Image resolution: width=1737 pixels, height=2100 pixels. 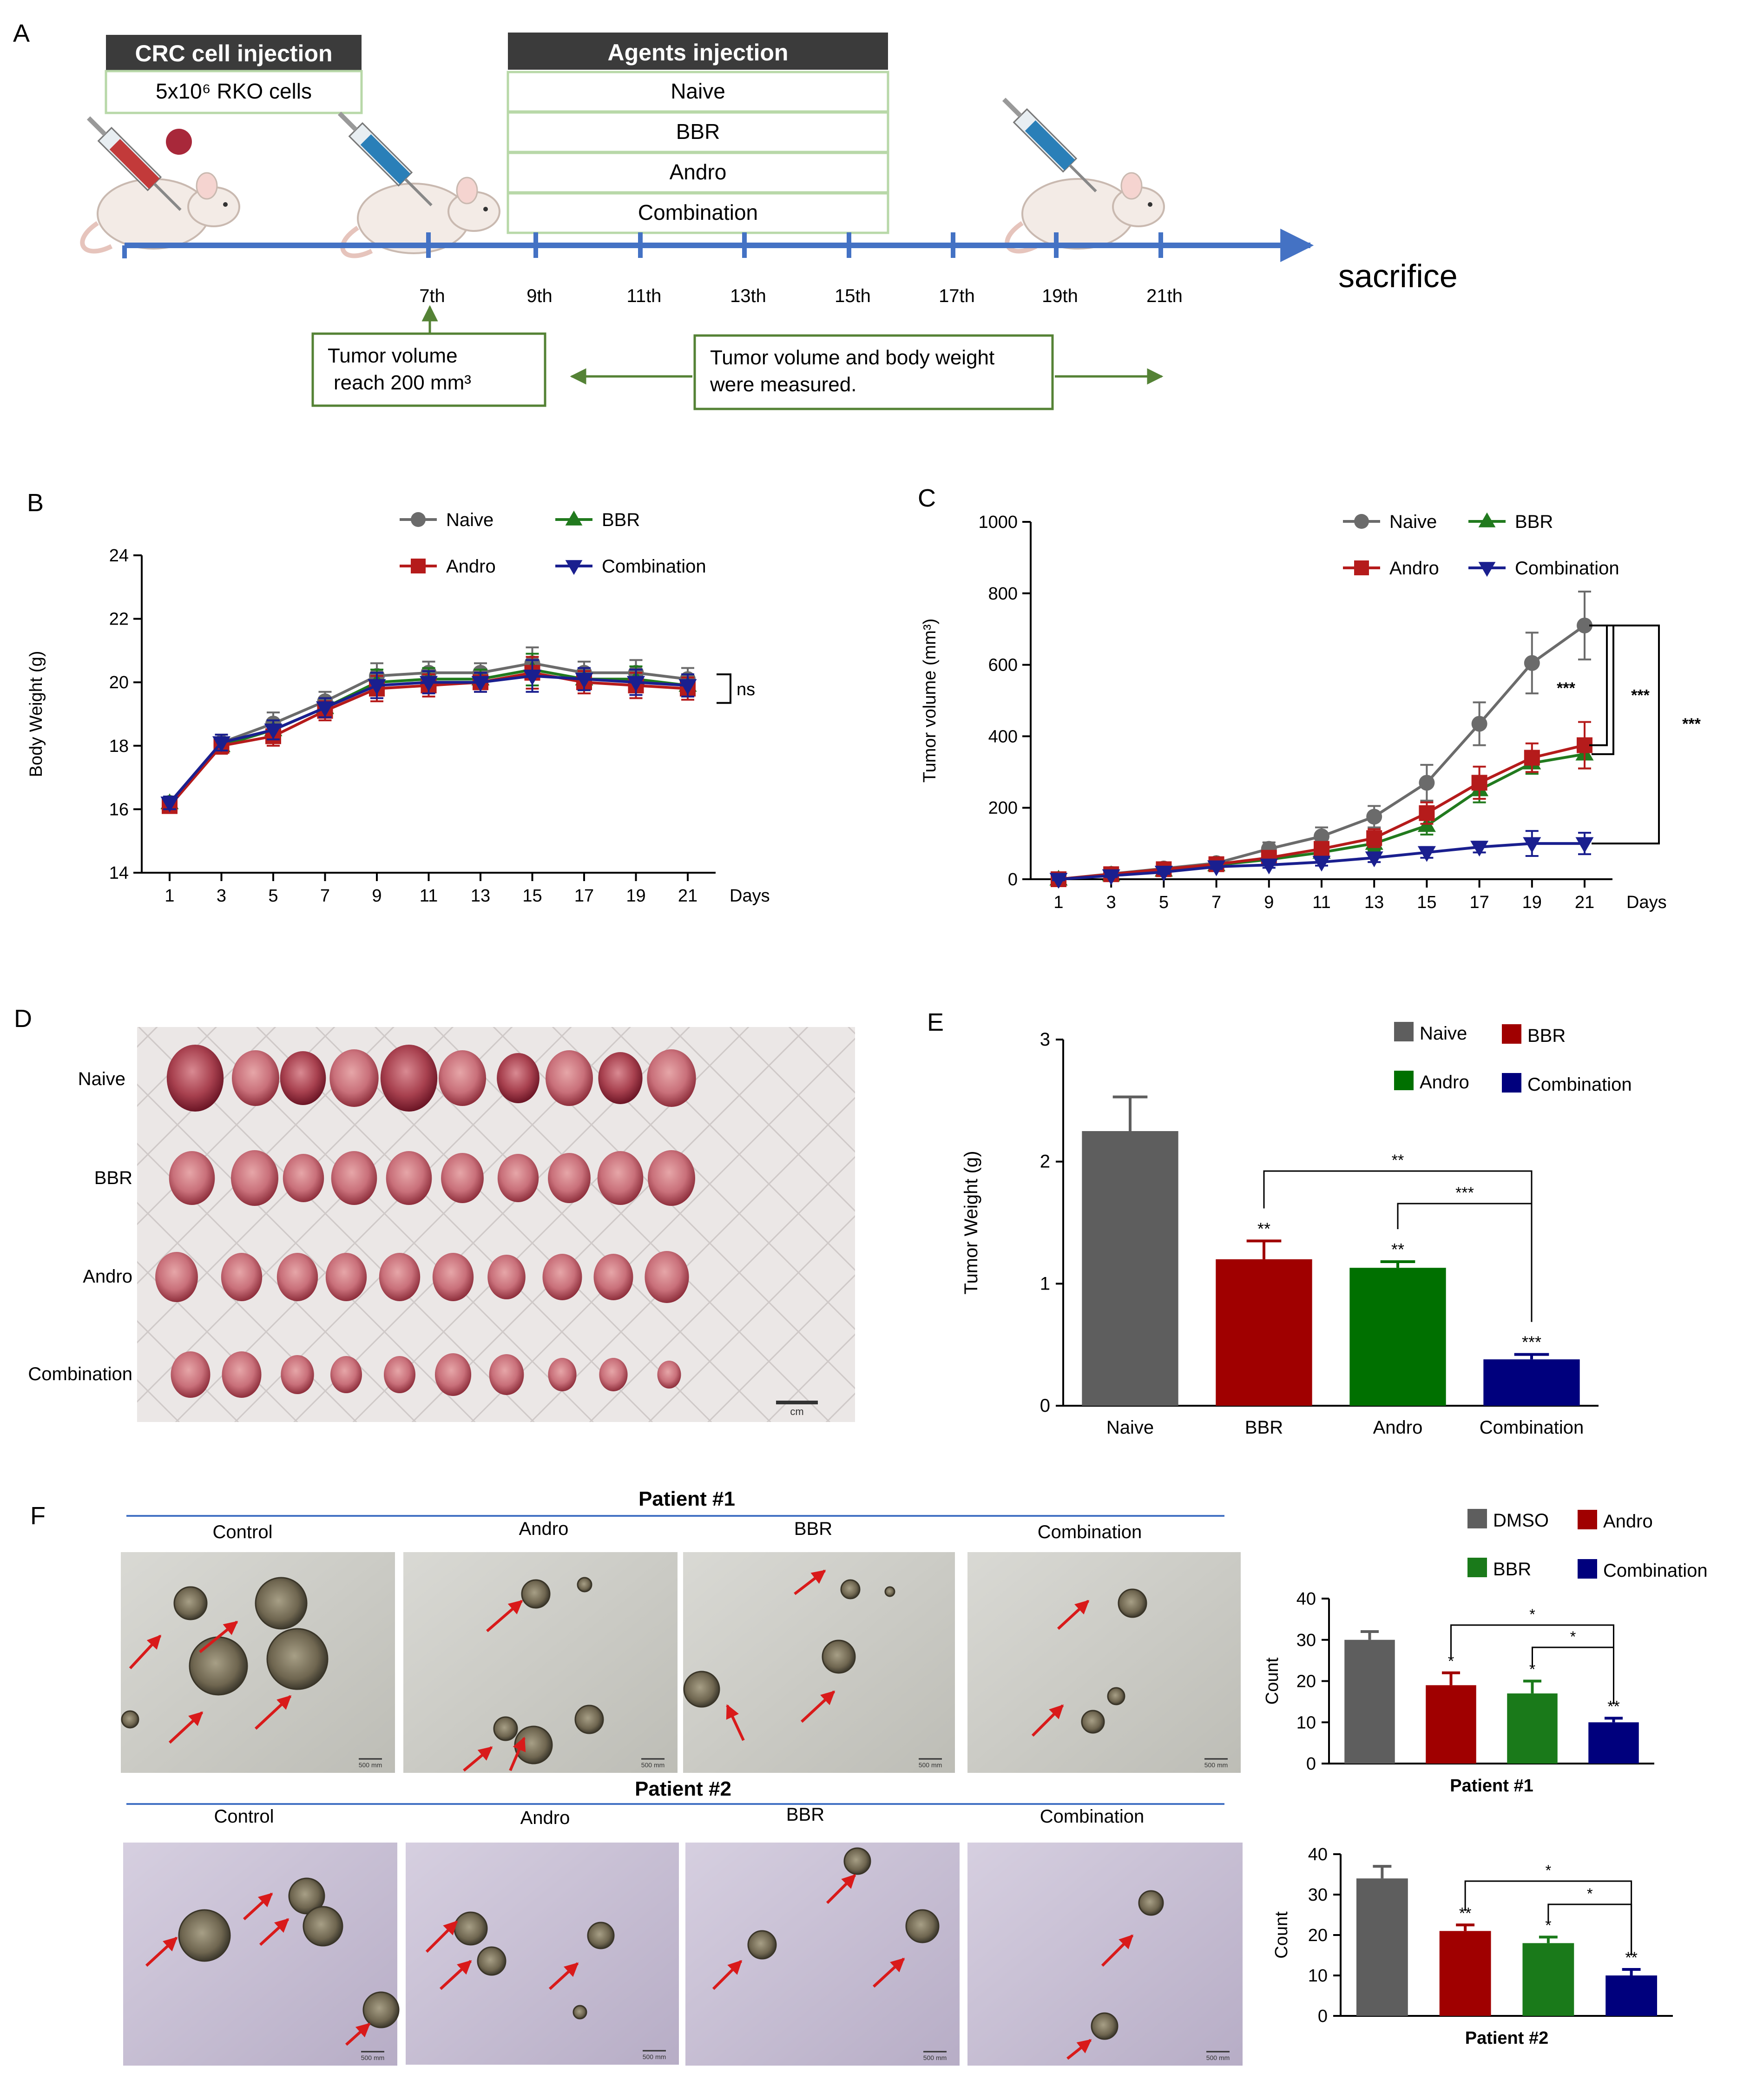 What do you see at coordinates (119, 682) in the screenshot?
I see `y-tick-label: 20` at bounding box center [119, 682].